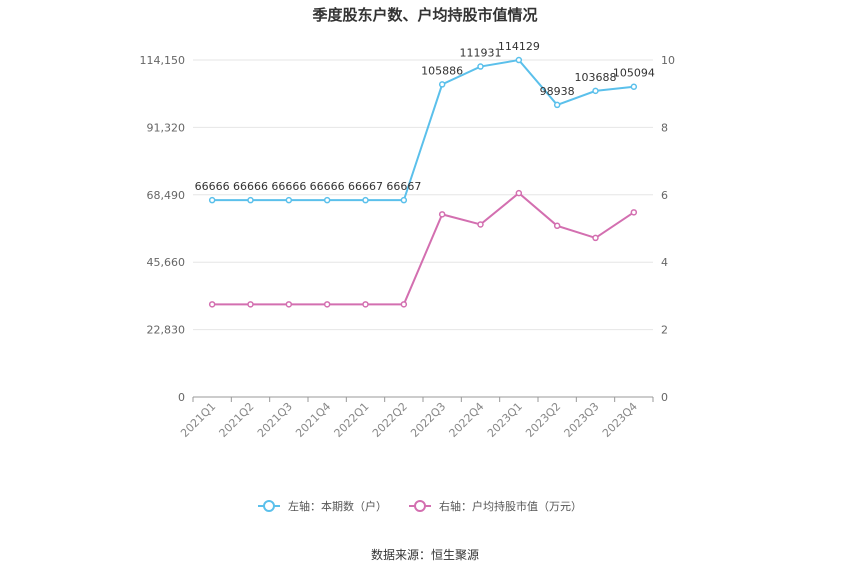  What do you see at coordinates (425, 554) in the screenshot?
I see `source-note: 数据来源：恒生聚源` at bounding box center [425, 554].